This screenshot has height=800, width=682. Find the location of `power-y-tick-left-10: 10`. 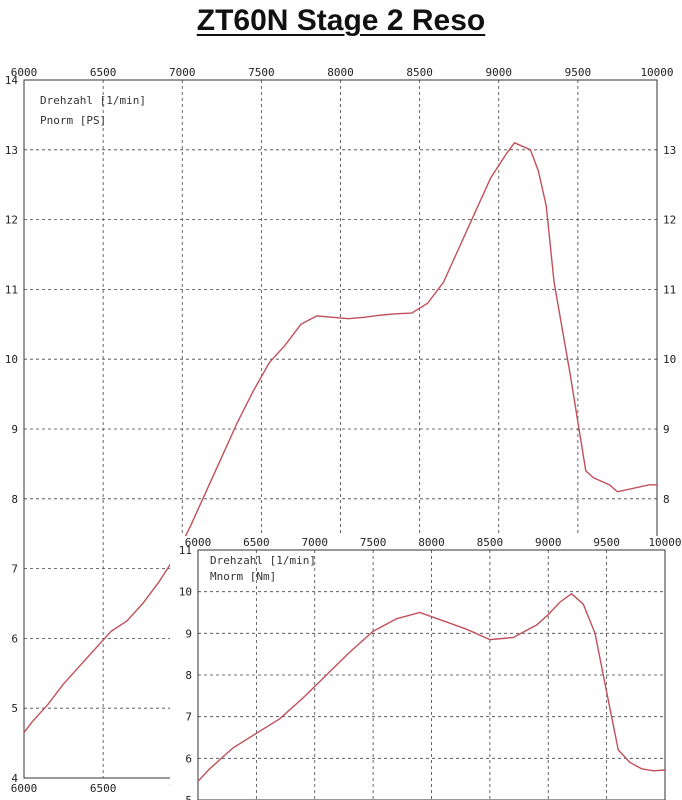

power-y-tick-left-10: 10 is located at coordinates (11, 359).